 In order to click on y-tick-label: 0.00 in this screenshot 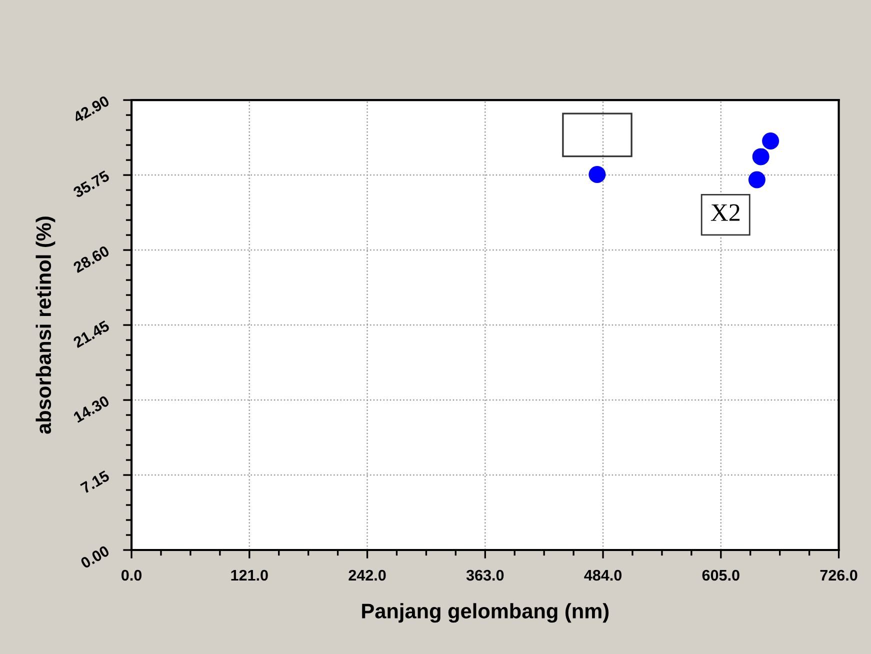, I will do `click(95, 557)`.